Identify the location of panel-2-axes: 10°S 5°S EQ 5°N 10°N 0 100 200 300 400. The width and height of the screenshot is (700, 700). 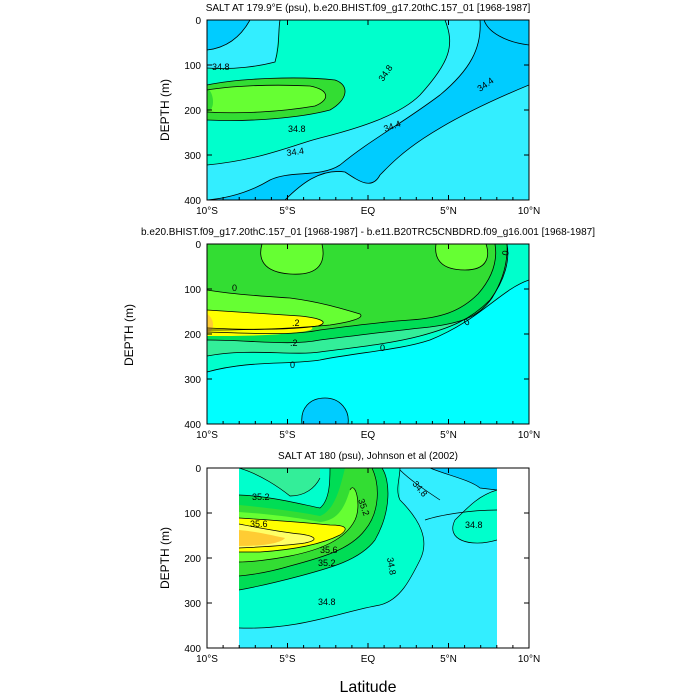
(362, 340).